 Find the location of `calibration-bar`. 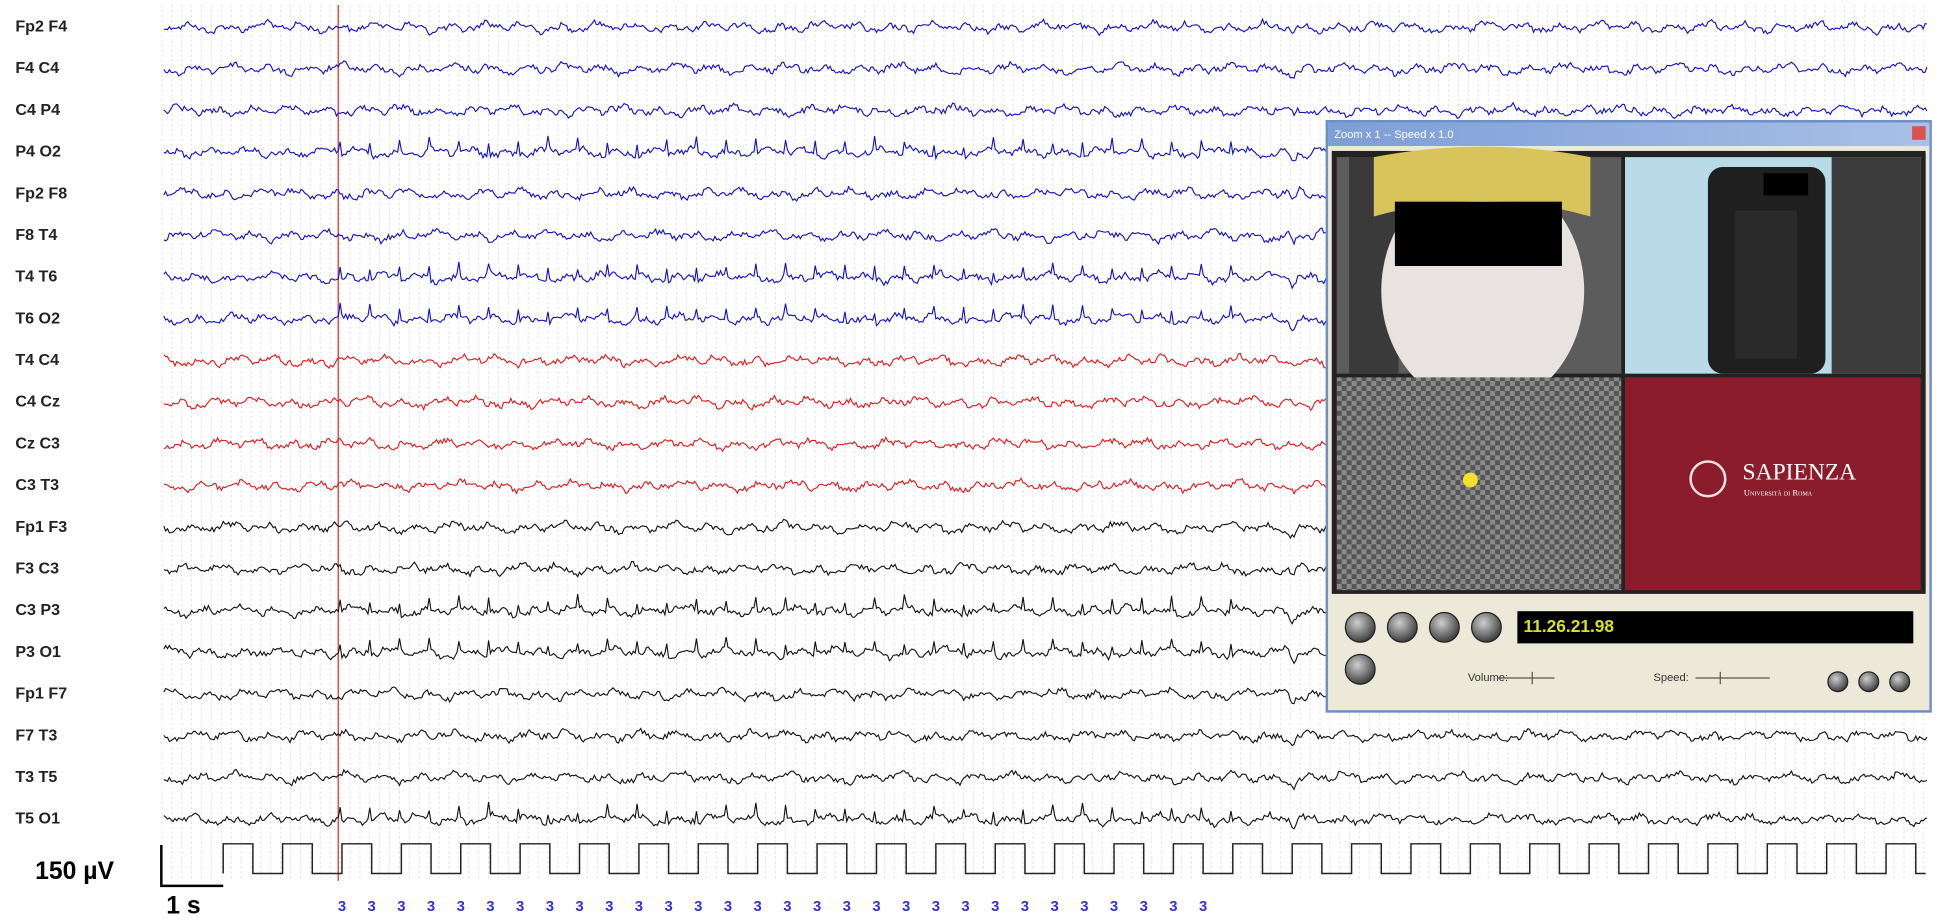

calibration-bar is located at coordinates (192, 866).